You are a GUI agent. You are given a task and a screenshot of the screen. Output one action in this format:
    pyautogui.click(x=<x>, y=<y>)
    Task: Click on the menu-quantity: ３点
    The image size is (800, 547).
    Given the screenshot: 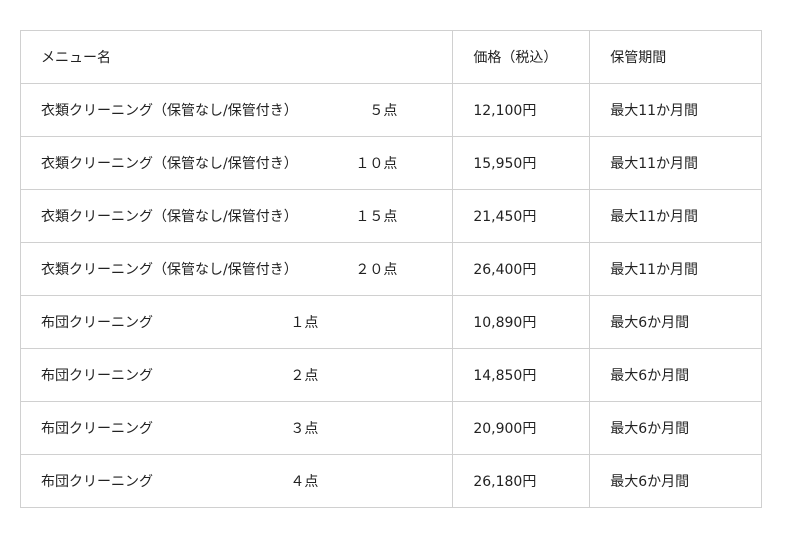 What is the action you would take?
    pyautogui.click(x=304, y=429)
    